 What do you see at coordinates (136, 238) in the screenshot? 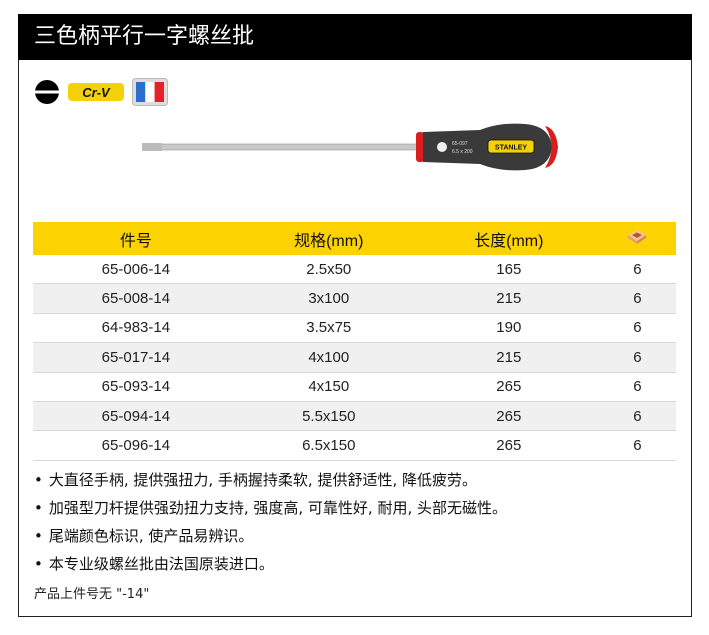
I see `header-part-no: 件号` at bounding box center [136, 238].